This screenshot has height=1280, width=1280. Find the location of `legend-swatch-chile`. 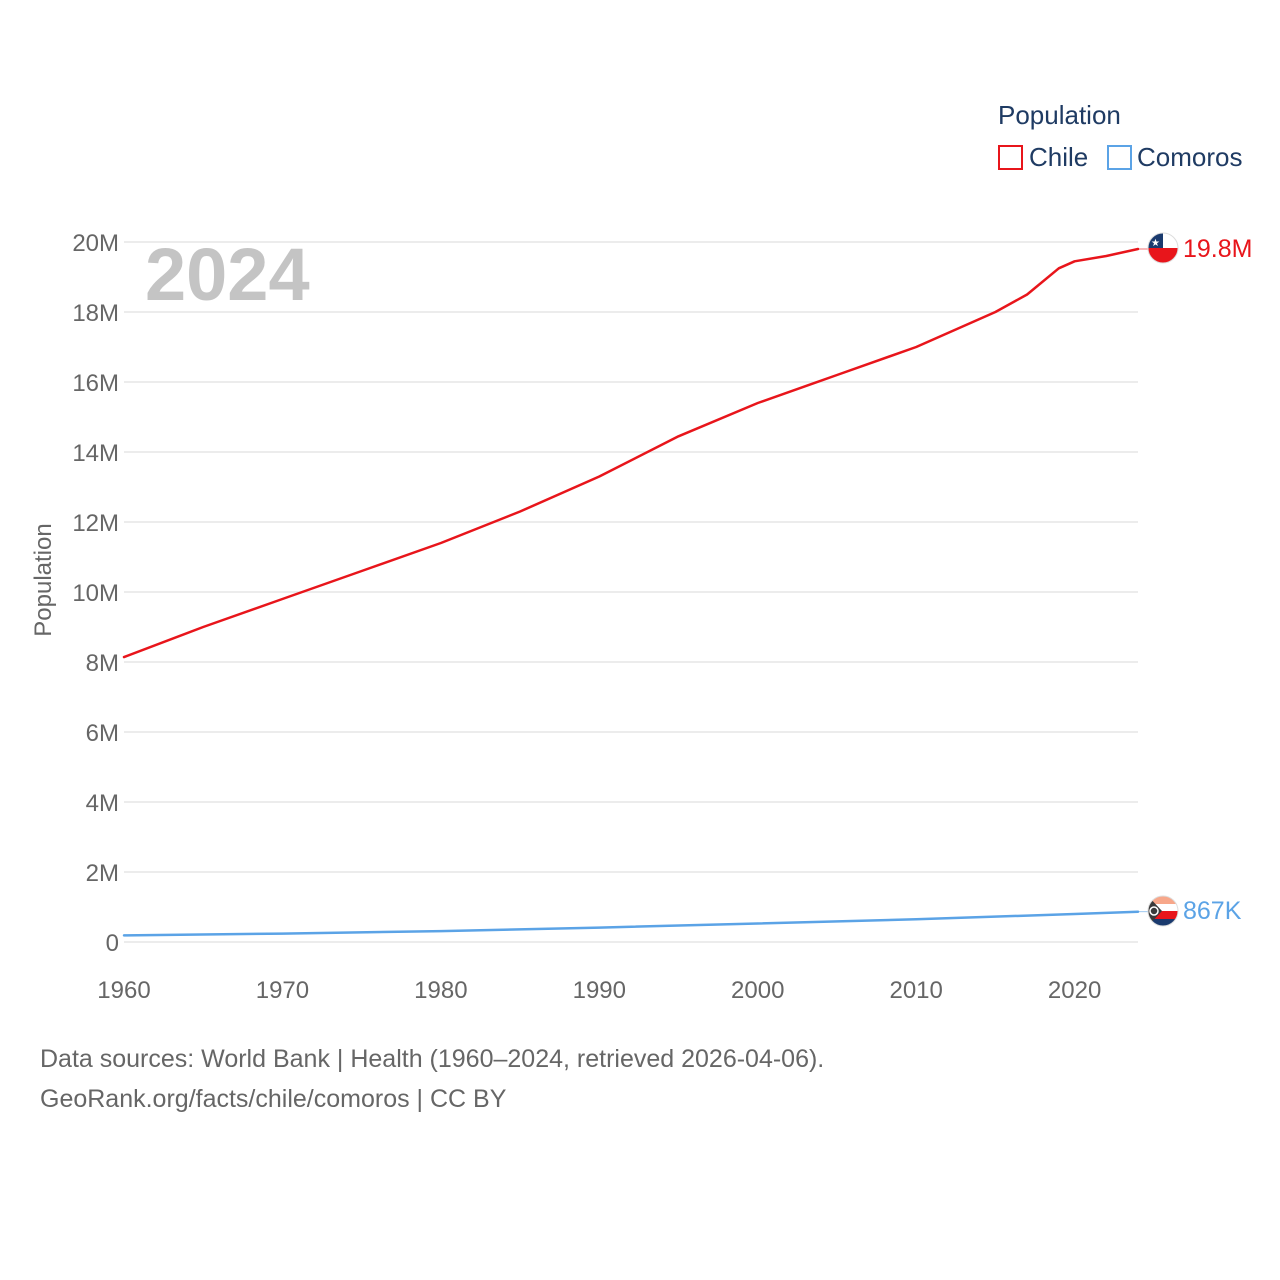

legend-swatch-chile is located at coordinates (1010, 157).